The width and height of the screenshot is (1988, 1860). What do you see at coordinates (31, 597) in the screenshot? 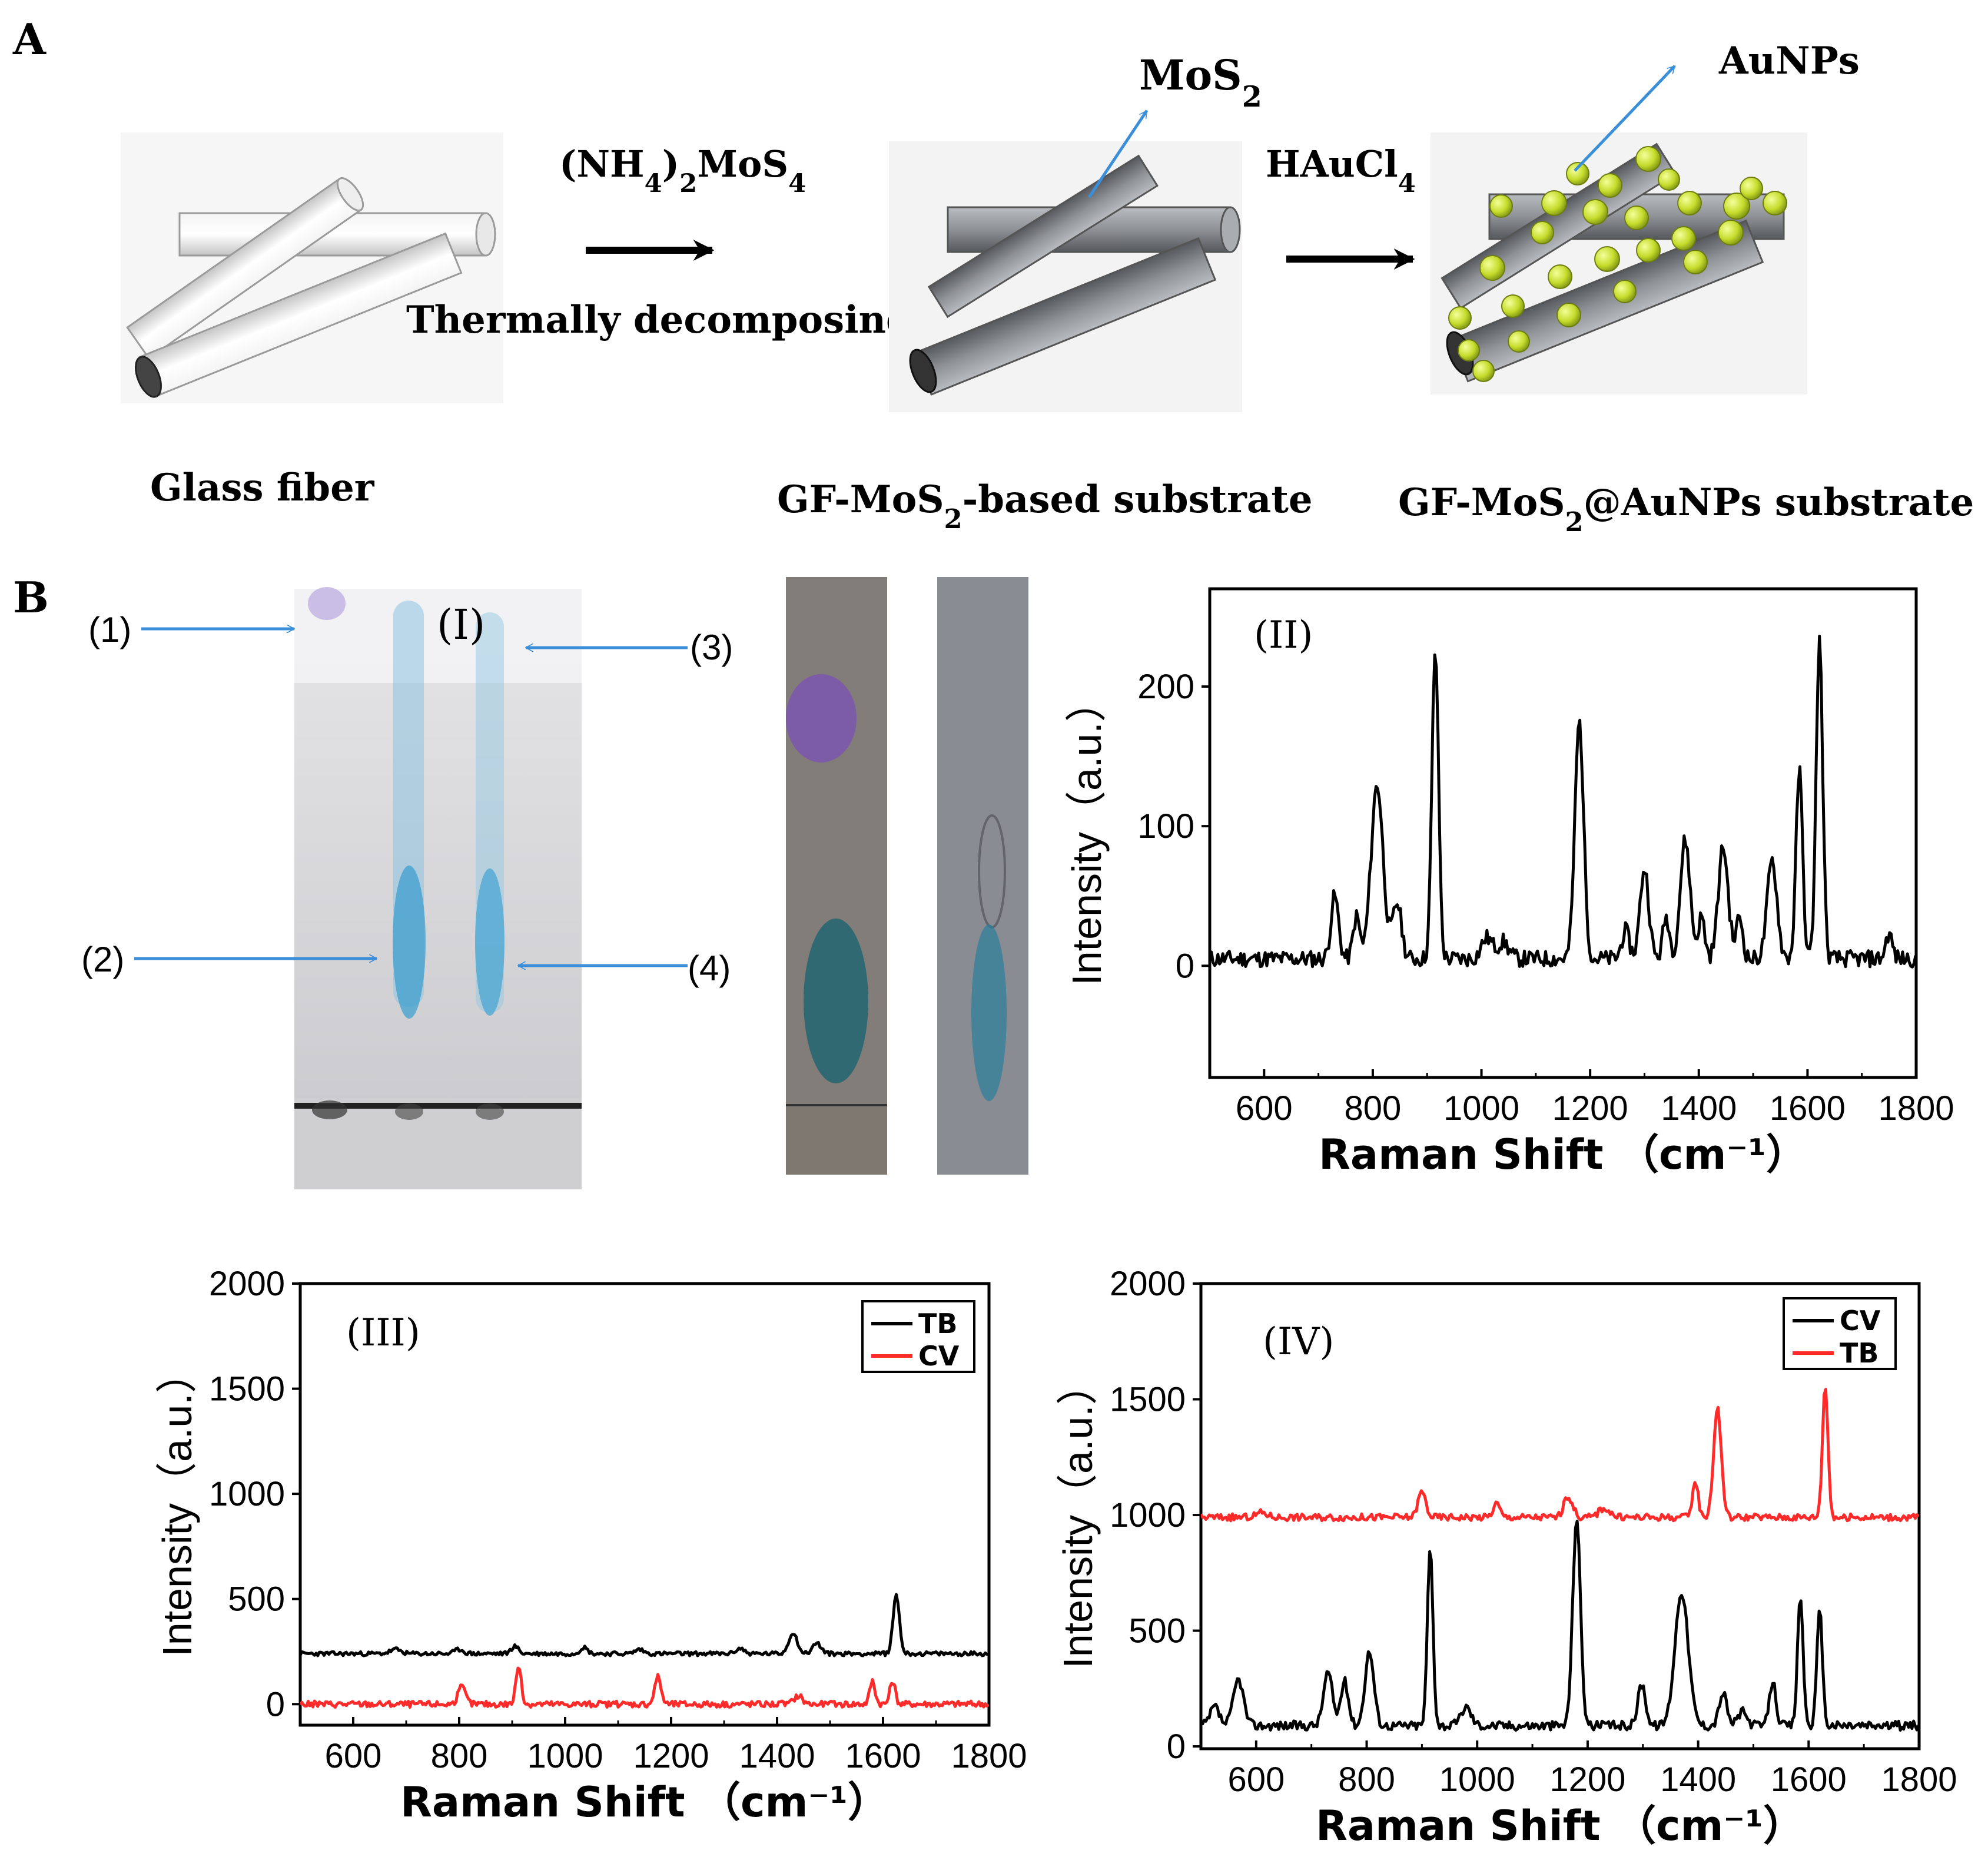
I see `panel-b-label: B` at bounding box center [31, 597].